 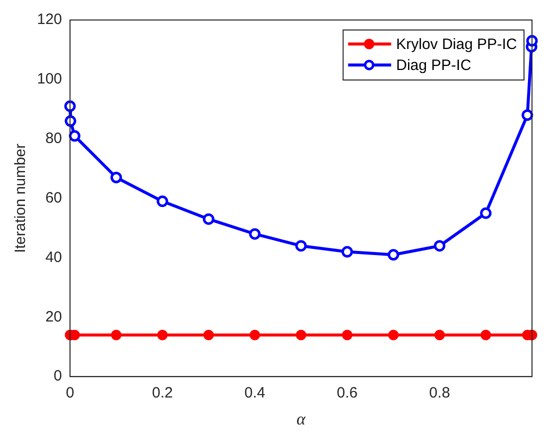 What do you see at coordinates (49, 79) in the screenshot?
I see `y-tick-label: 100` at bounding box center [49, 79].